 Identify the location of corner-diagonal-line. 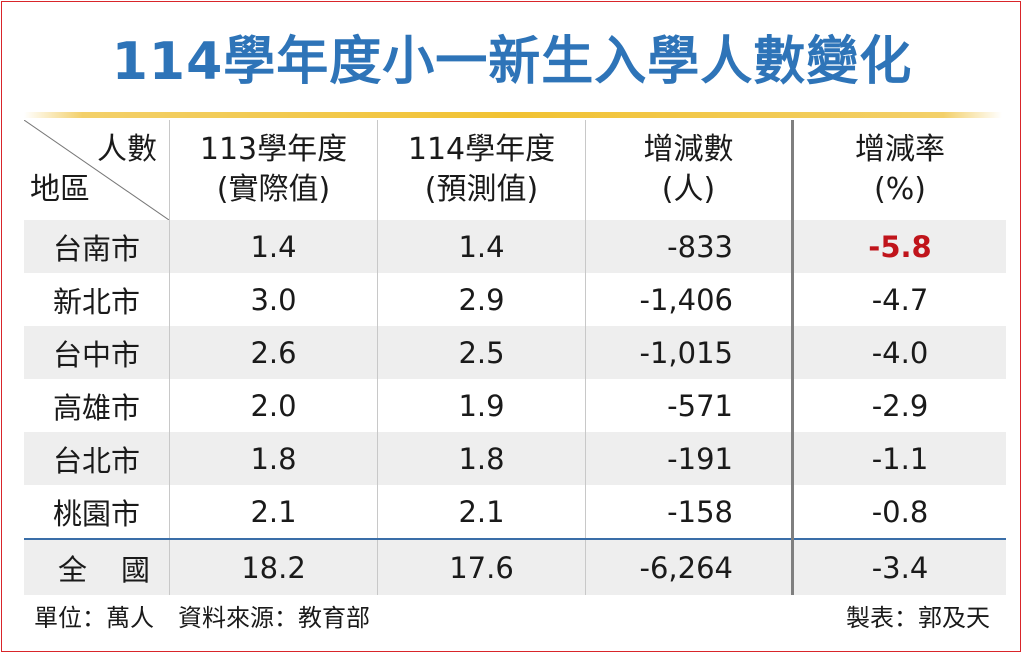
(96, 170).